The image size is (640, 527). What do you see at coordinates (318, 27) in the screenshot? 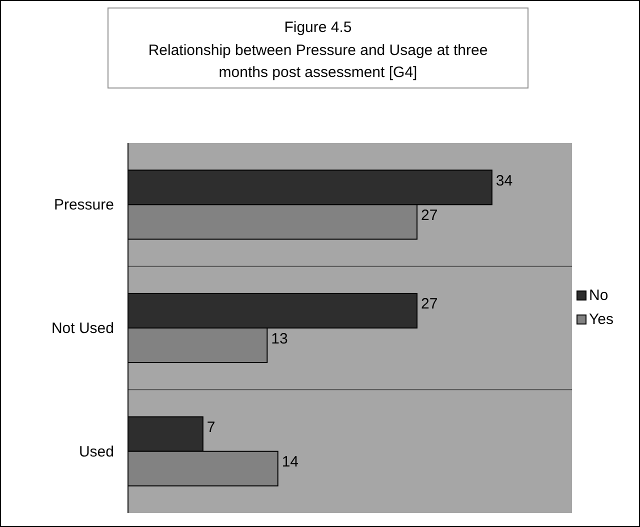
I see `chart-title: Figure 4.5` at bounding box center [318, 27].